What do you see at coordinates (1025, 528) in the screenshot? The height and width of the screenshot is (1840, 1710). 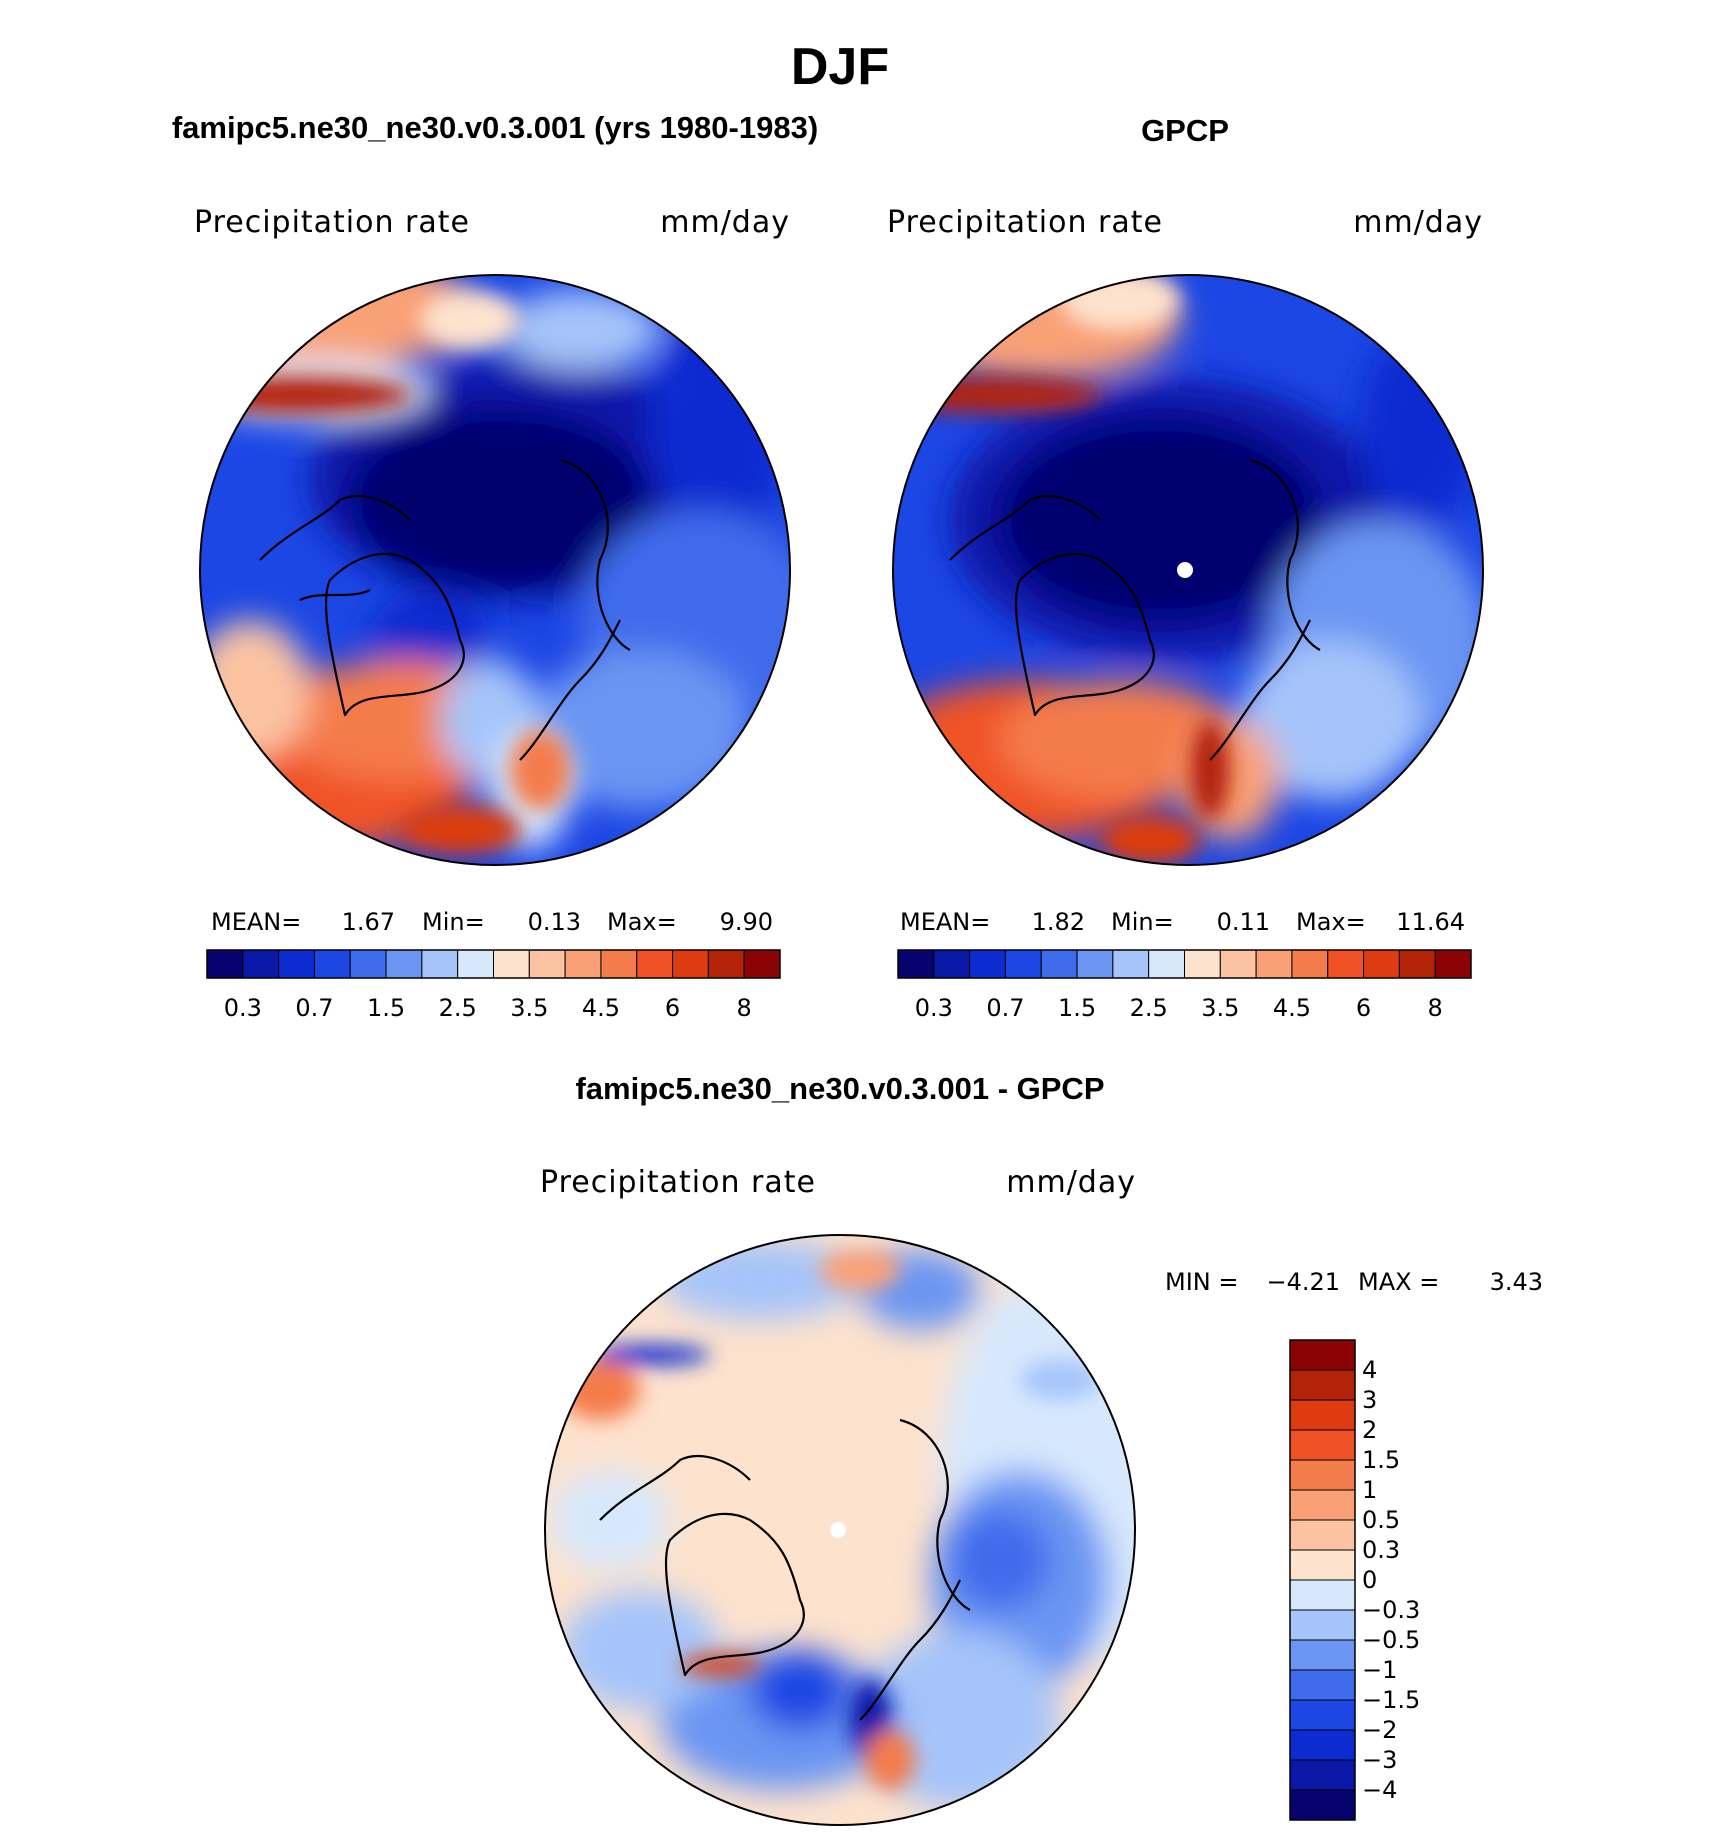 I see `obs-coastline-arctic-archipelago` at bounding box center [1025, 528].